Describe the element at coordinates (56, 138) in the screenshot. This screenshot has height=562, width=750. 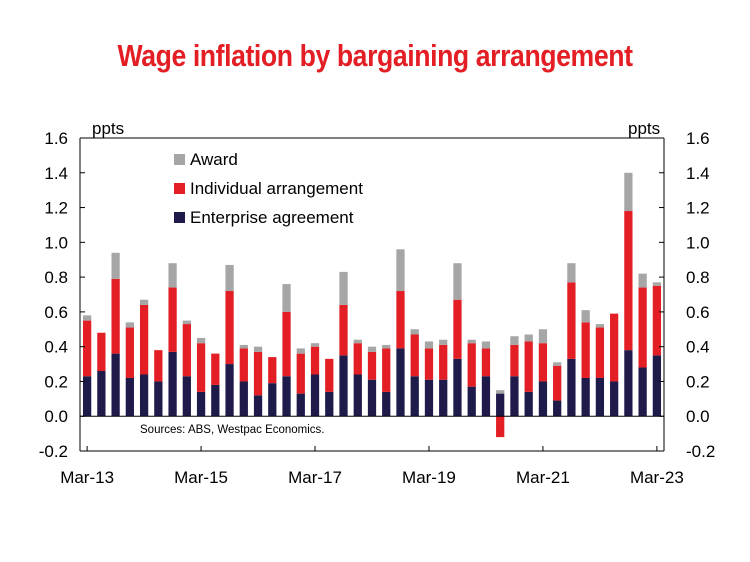
I see `y-tick-label-left: 1.6` at that location.